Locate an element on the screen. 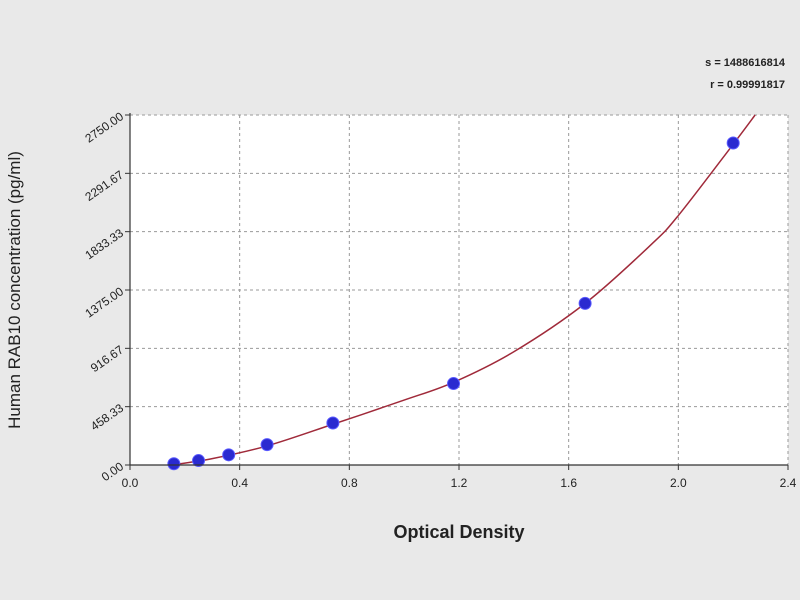 The height and width of the screenshot is (600, 800). x-tick-label: 0.4 is located at coordinates (239, 483).